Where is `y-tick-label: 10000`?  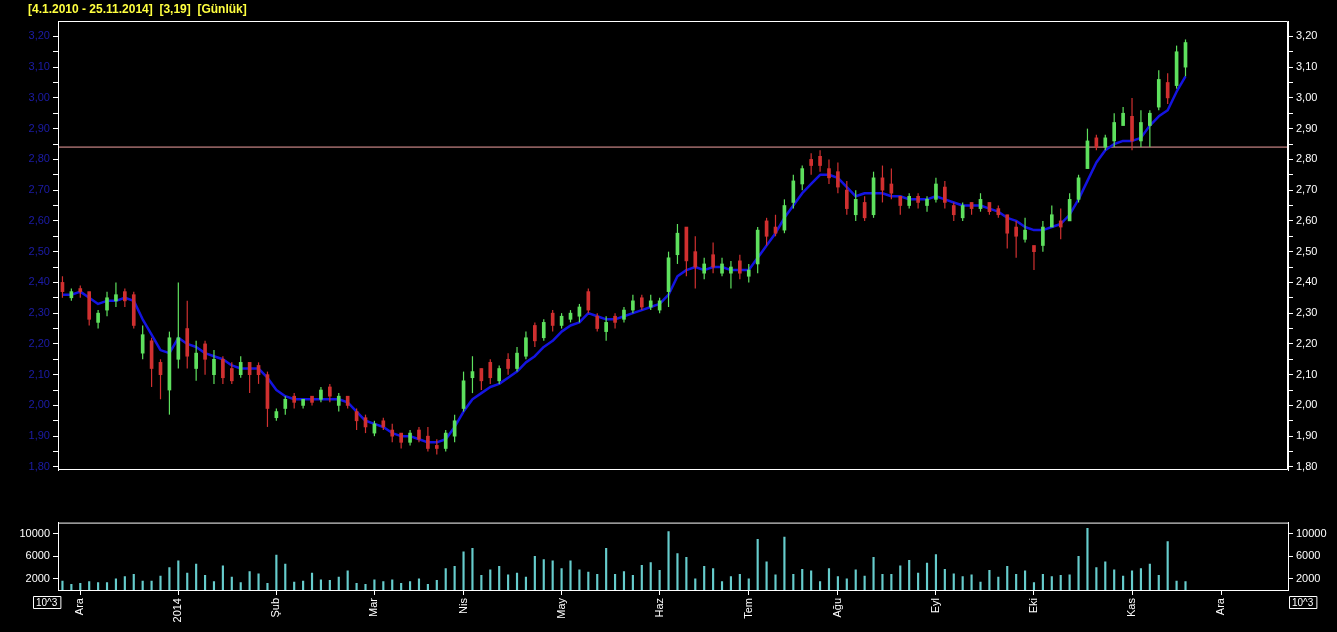 y-tick-label: 10000 is located at coordinates (34, 532).